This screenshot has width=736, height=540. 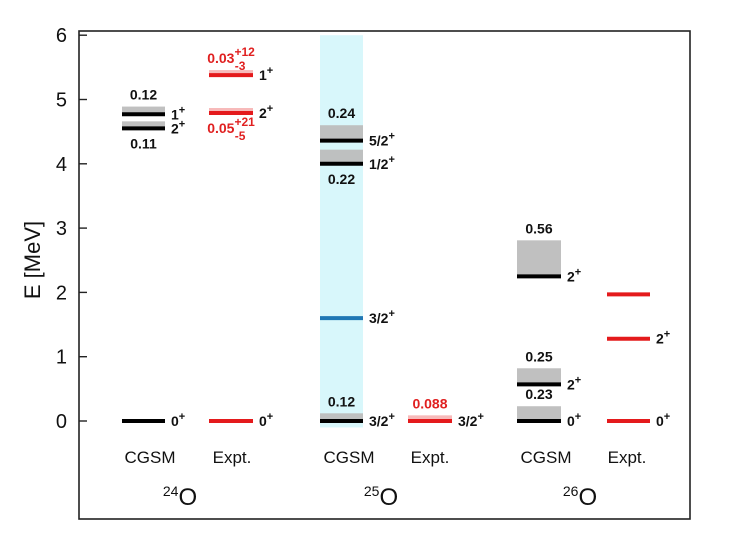 I want to click on nucleus-label: 25O, so click(x=381, y=497).